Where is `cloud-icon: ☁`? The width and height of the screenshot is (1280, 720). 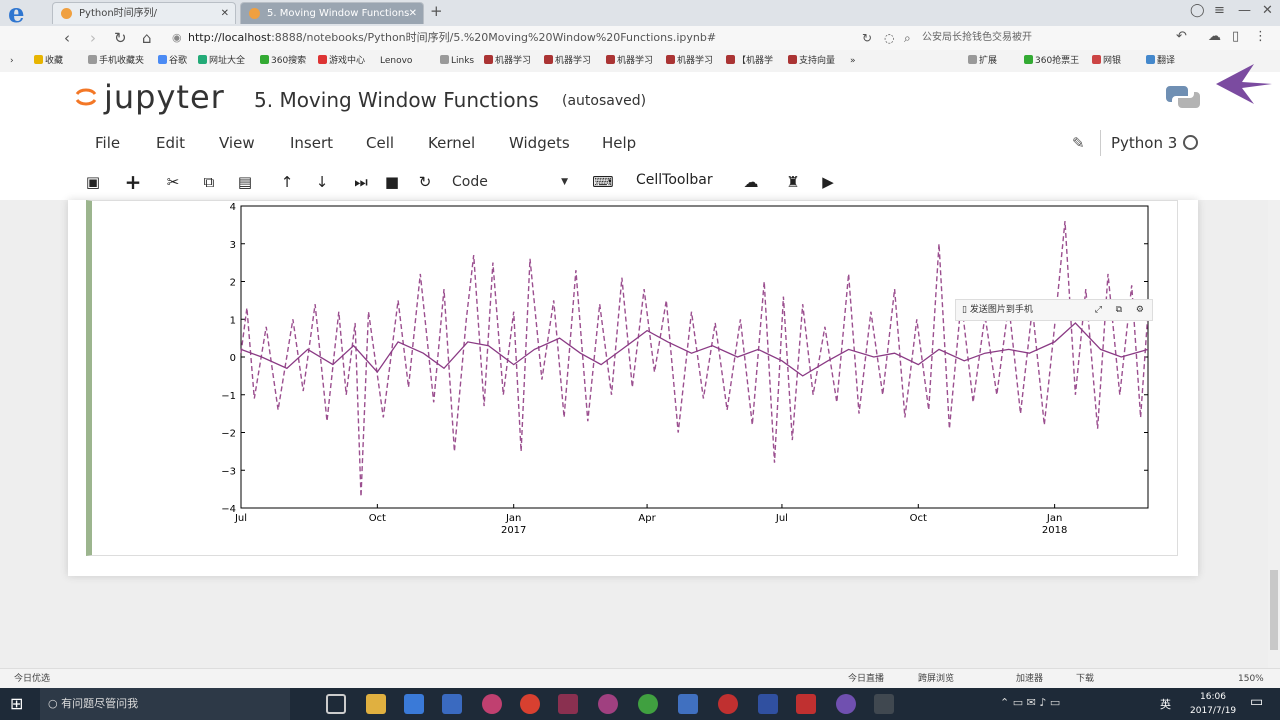 cloud-icon: ☁ is located at coordinates (1214, 36).